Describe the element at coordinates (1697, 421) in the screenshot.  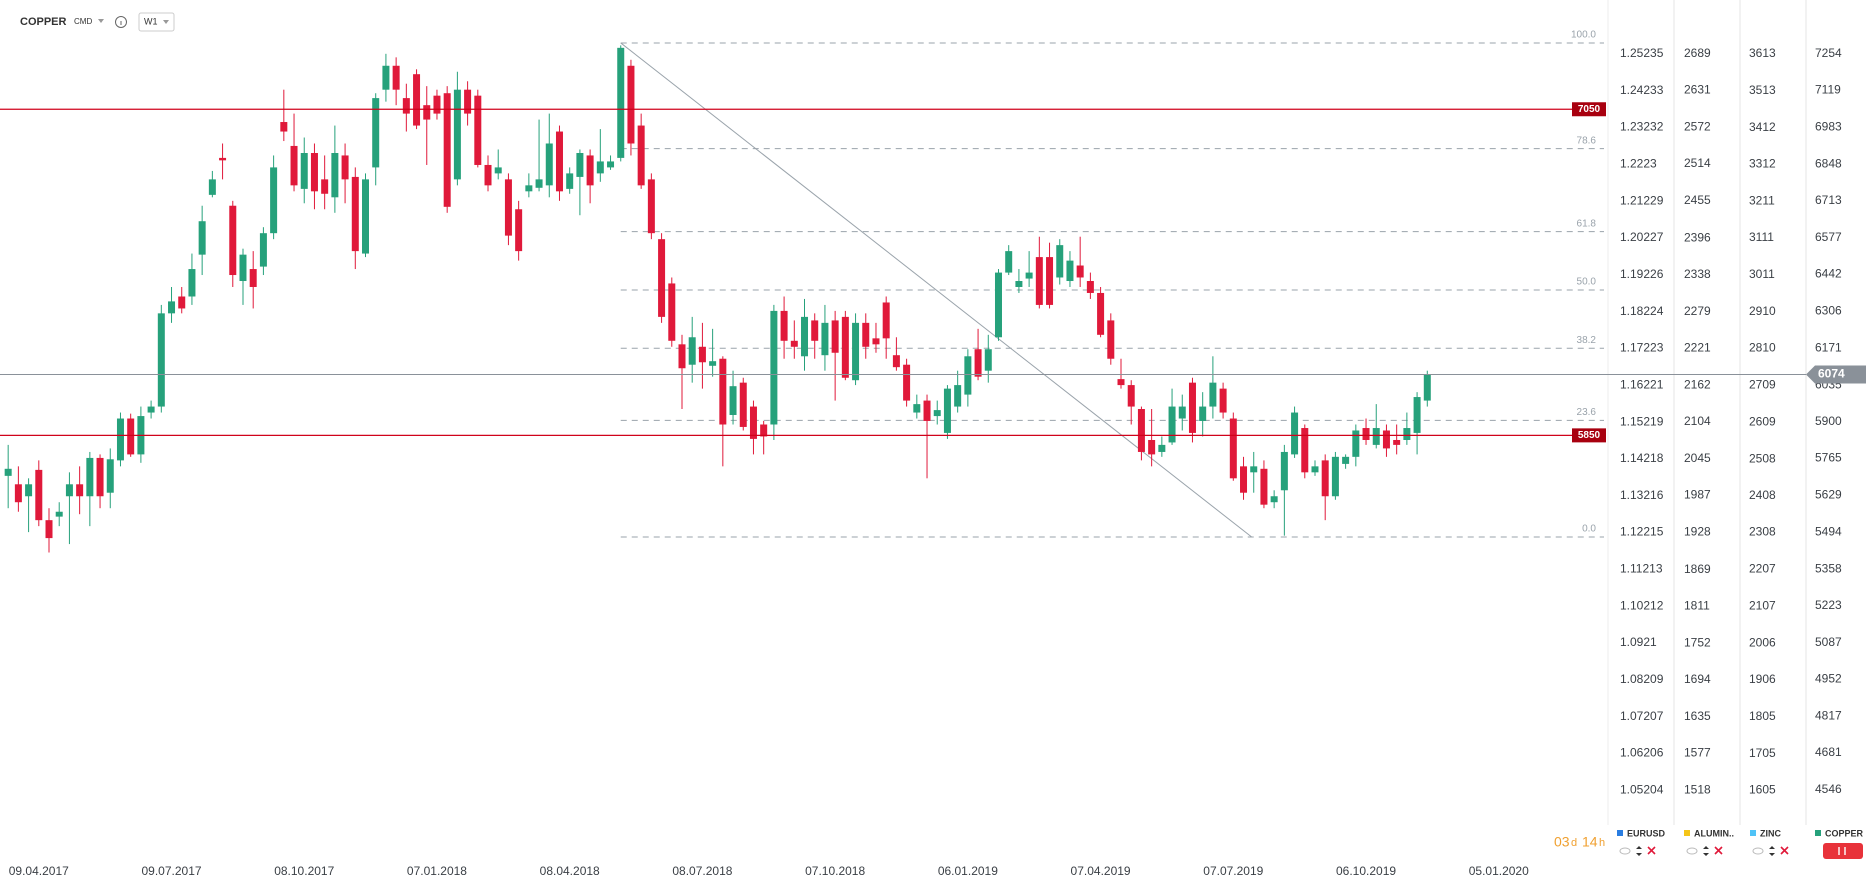
I see `scale-tick-label: 2104` at that location.